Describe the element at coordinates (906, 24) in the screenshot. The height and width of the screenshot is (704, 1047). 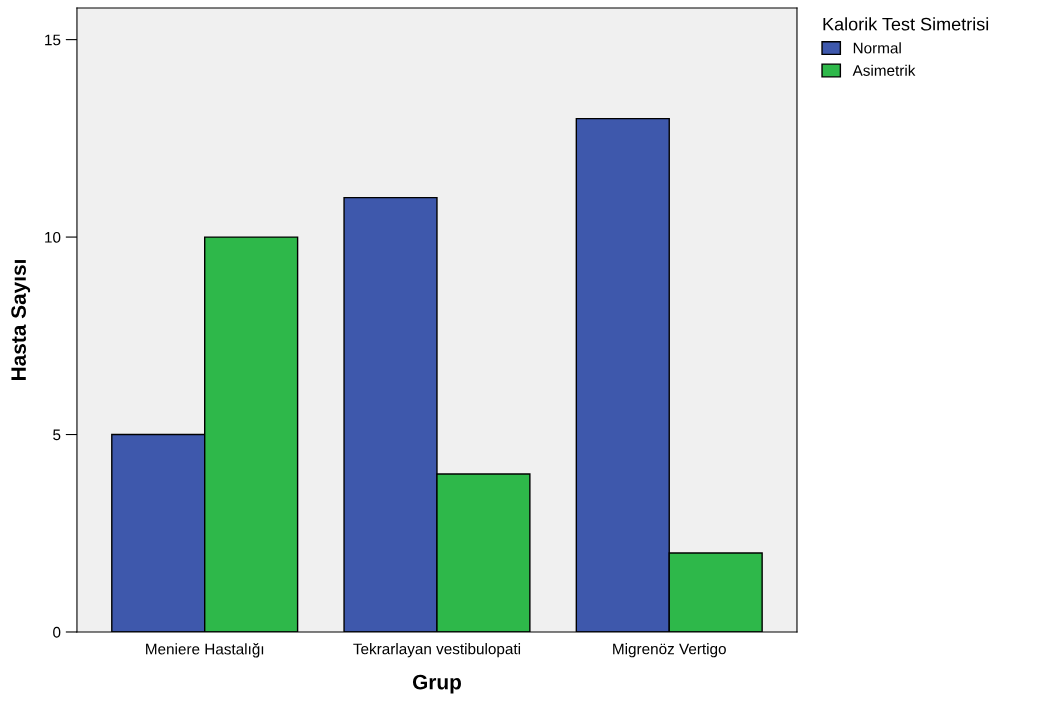
I see `legend-title: Kalorik Test Simetrisi` at that location.